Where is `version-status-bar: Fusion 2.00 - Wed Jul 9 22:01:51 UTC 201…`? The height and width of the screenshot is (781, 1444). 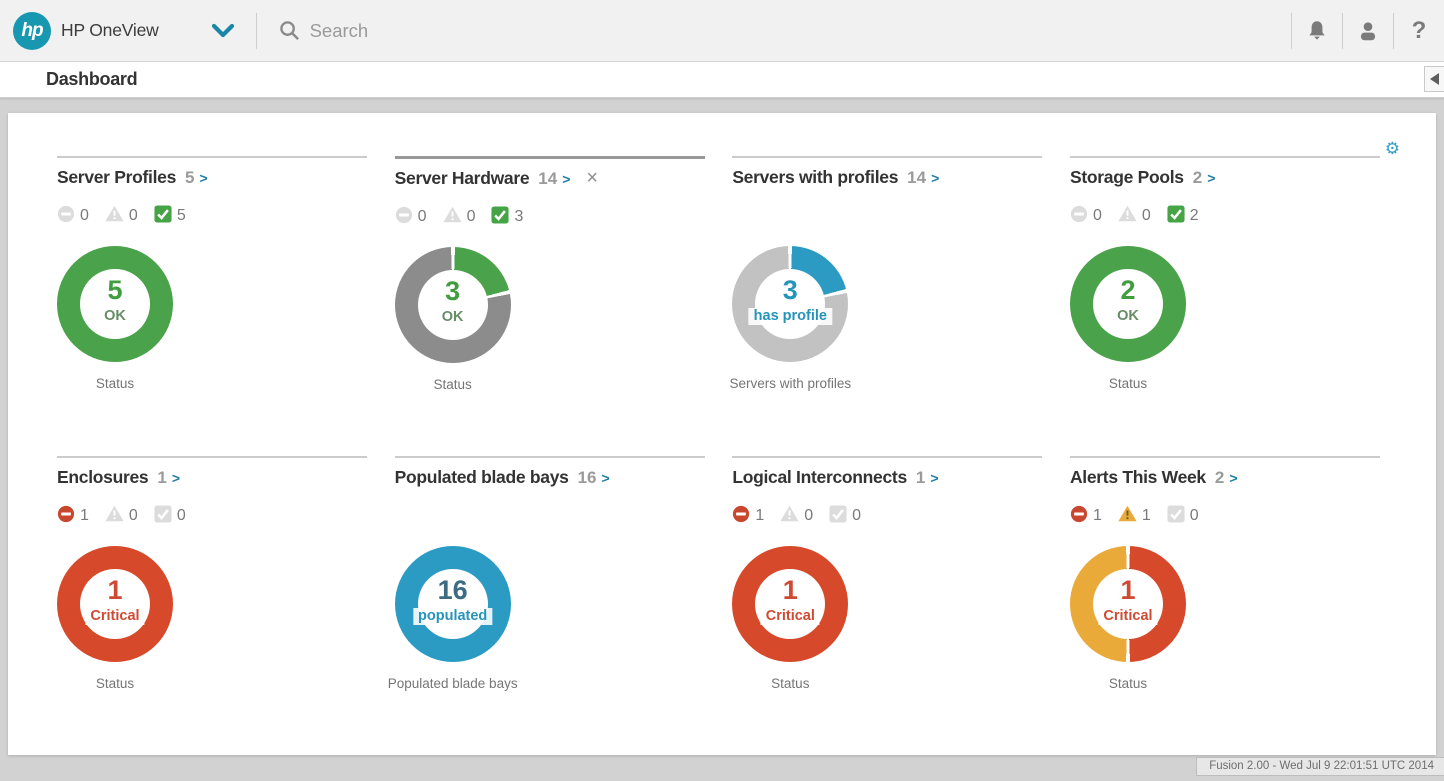
version-status-bar: Fusion 2.00 - Wed Jul 9 22:01:51 UTC 201… is located at coordinates (1320, 766).